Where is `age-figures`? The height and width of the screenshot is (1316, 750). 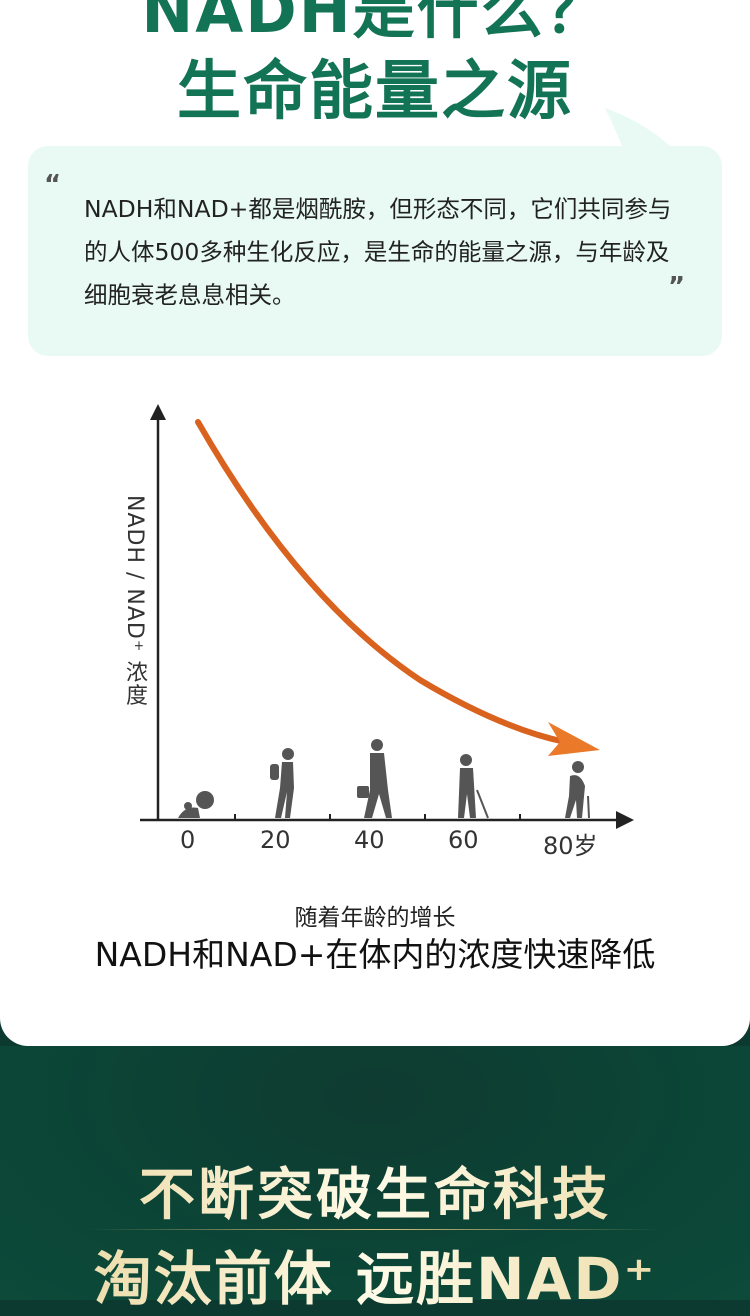
age-figures is located at coordinates (384, 779).